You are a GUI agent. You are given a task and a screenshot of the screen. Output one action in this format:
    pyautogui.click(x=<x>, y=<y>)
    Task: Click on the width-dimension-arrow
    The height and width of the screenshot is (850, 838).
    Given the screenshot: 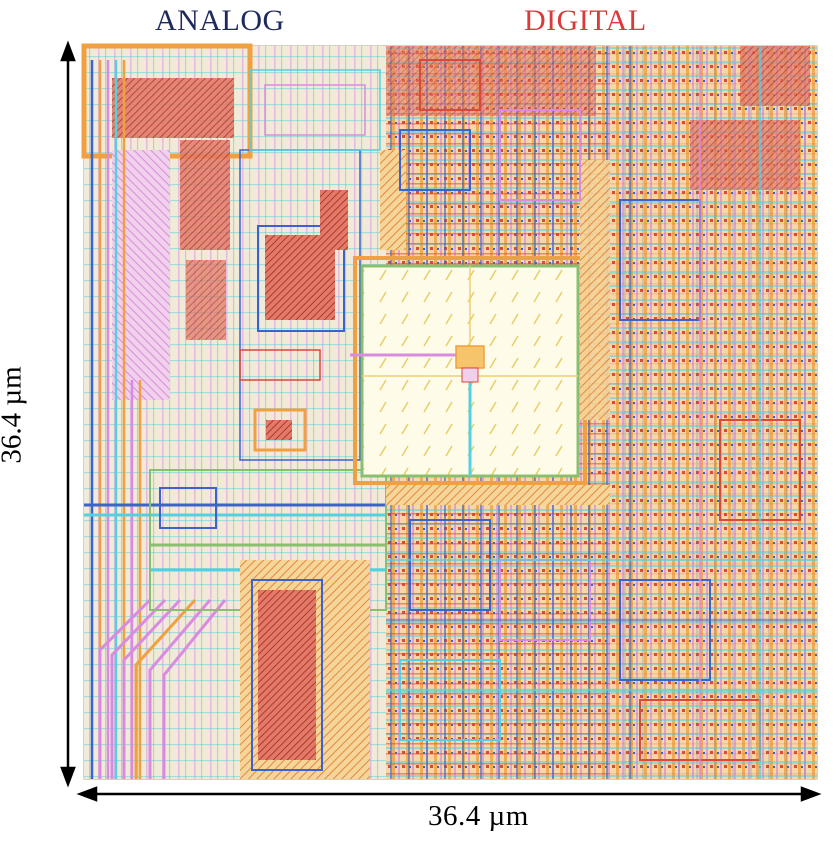 What is the action you would take?
    pyautogui.click(x=449, y=794)
    